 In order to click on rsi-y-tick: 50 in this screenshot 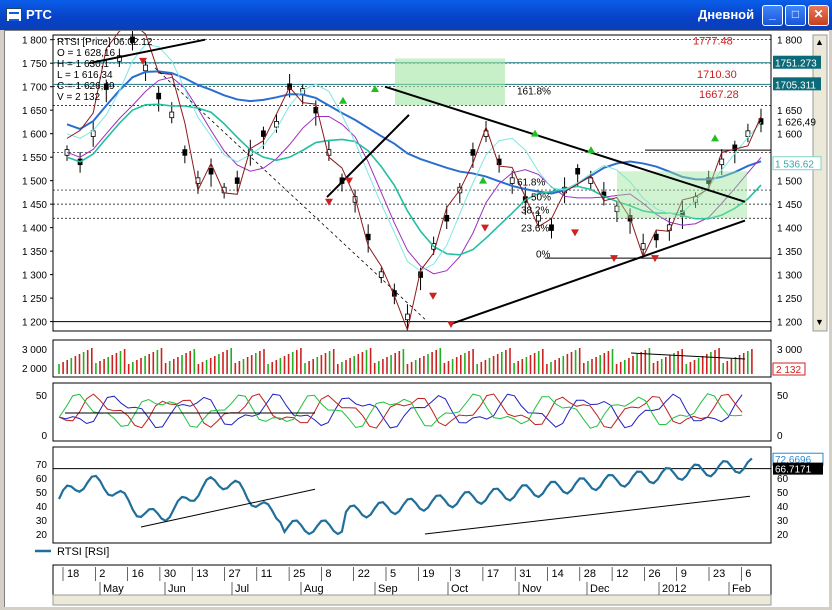, I will do `click(42, 493)`.